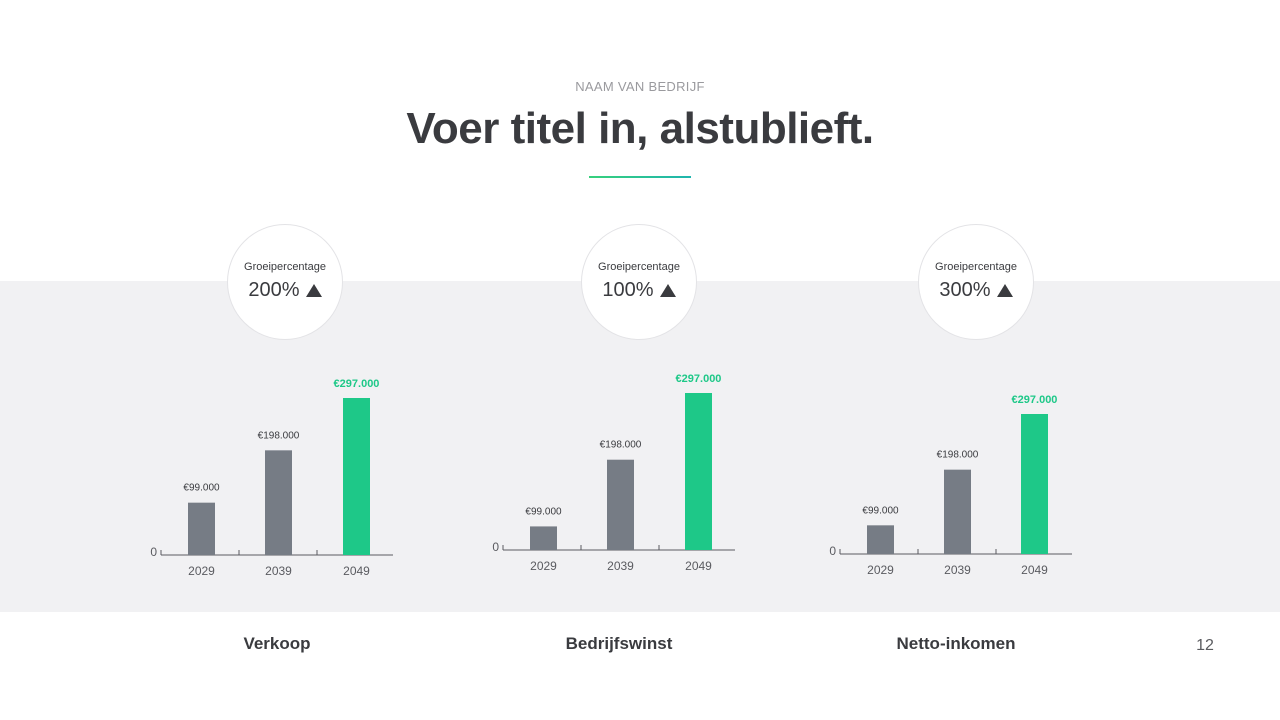  I want to click on growth-badge-value: 100%, so click(628, 290).